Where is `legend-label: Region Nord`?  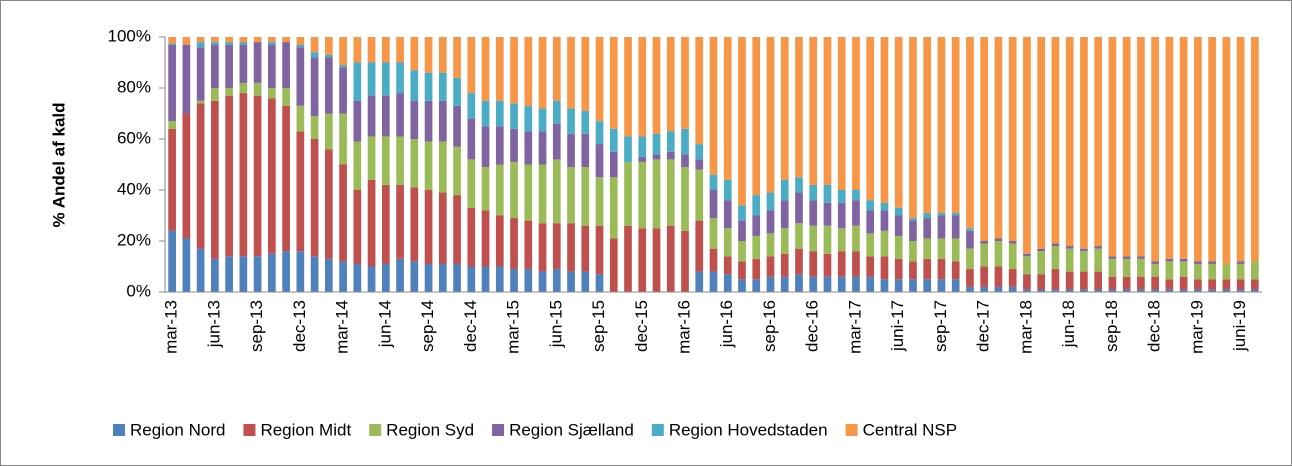 legend-label: Region Nord is located at coordinates (177, 429).